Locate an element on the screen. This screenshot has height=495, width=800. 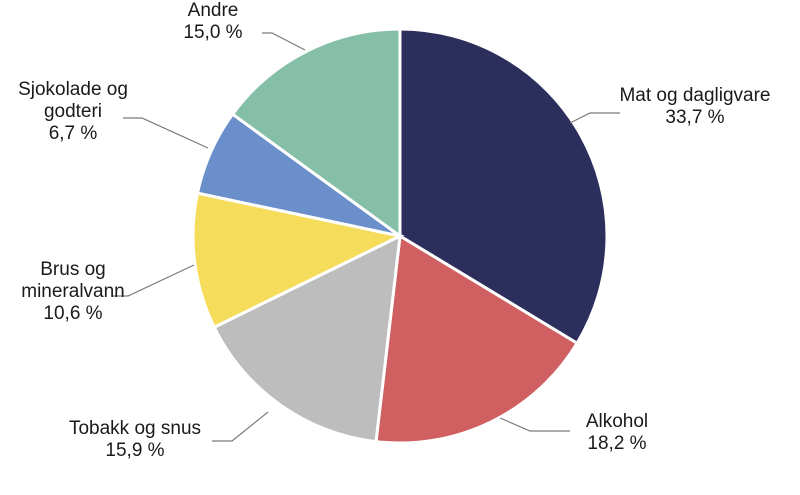
slice-name-label: Andre is located at coordinates (213, 10).